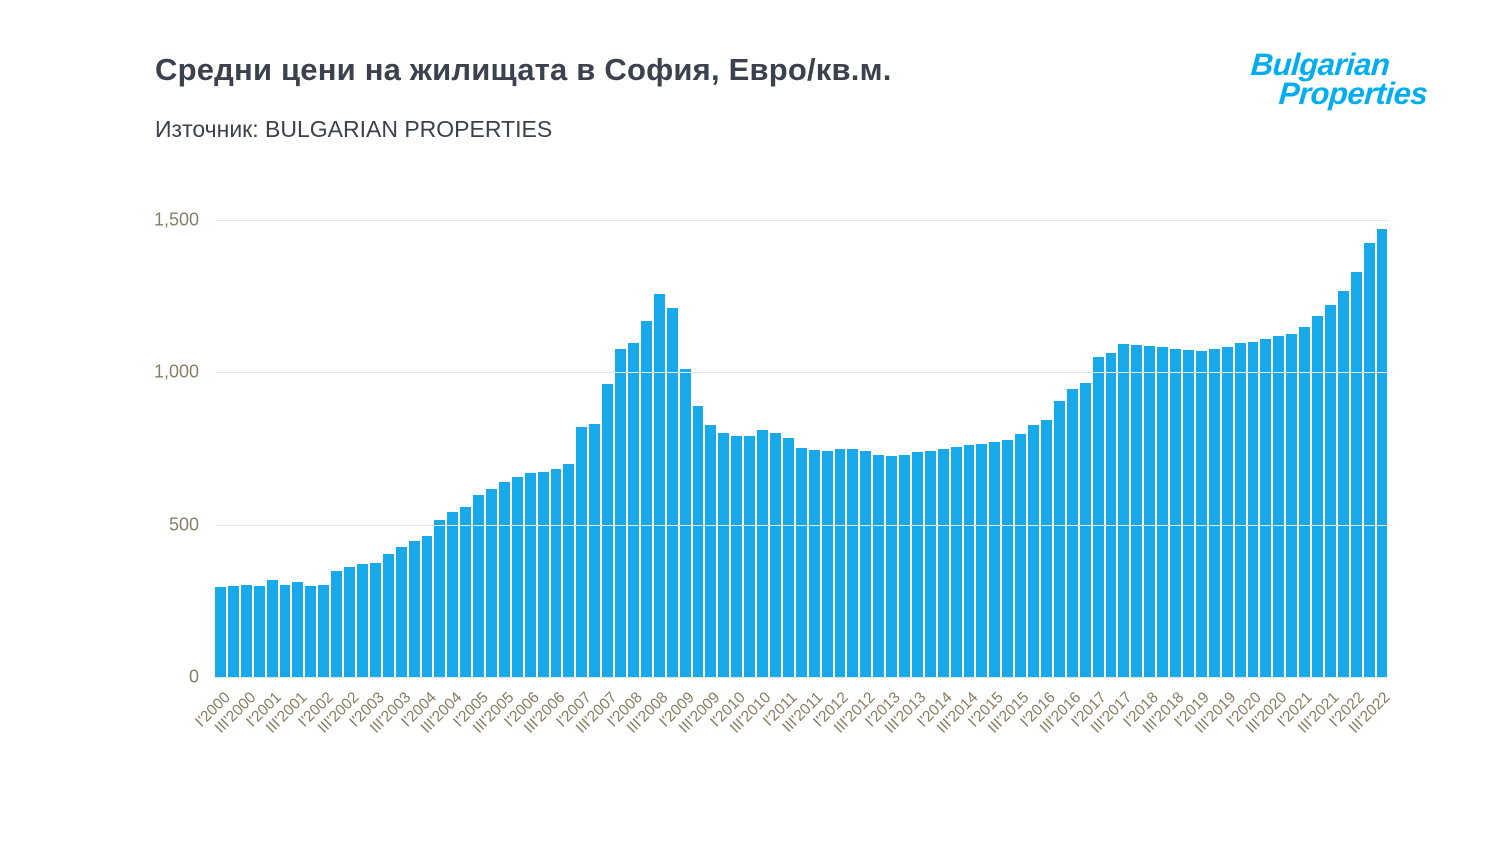  I want to click on y-axis-label: 0, so click(193, 676).